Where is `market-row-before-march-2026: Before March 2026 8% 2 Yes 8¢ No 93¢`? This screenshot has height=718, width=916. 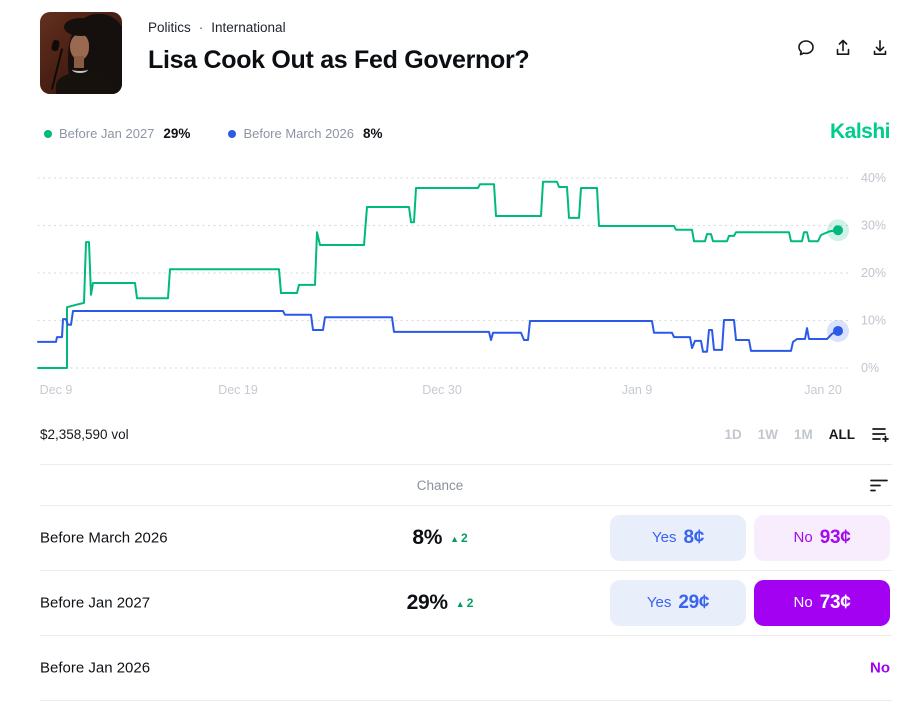
market-row-before-march-2026: Before March 2026 8% 2 Yes 8¢ No 93¢ is located at coordinates (458, 537).